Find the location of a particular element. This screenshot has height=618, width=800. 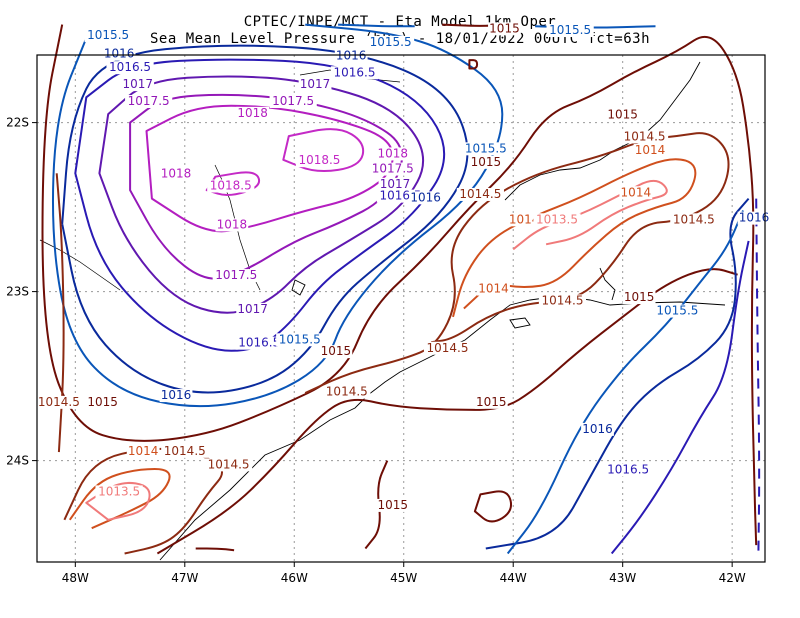

y-tick-label: 23S is located at coordinates (17, 292).